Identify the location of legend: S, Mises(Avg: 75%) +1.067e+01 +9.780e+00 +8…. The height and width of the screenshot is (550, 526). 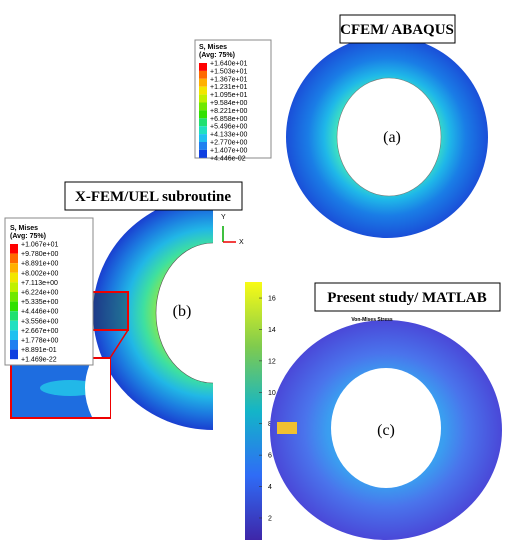
(49, 291).